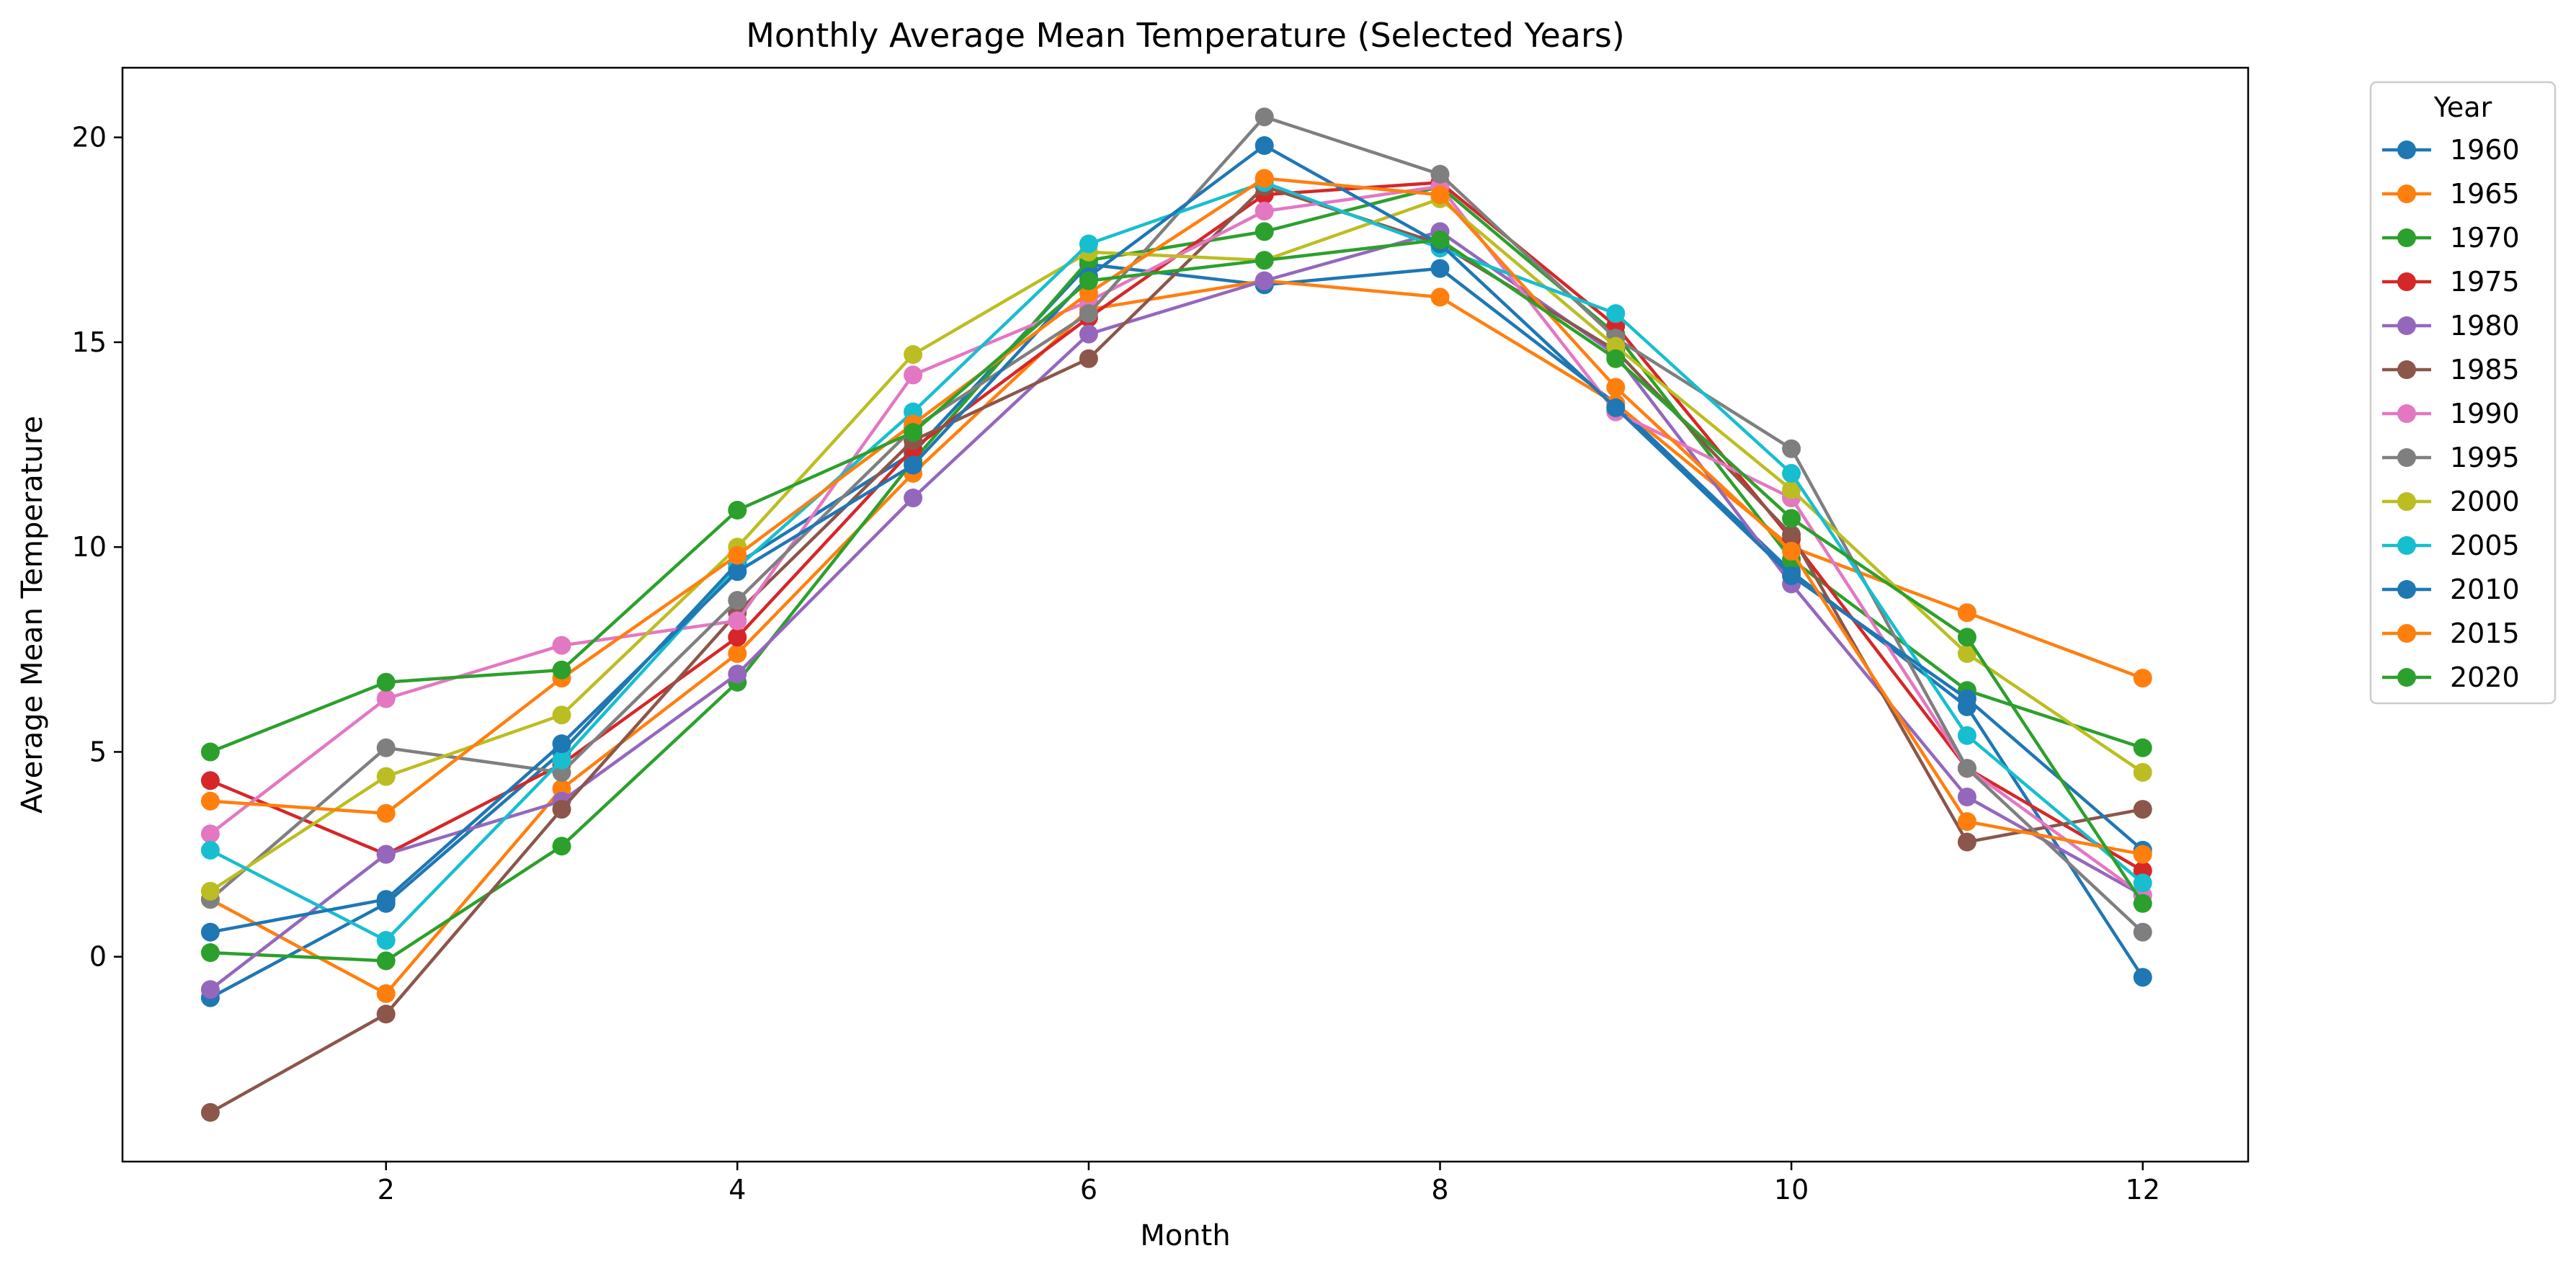  I want to click on legend-item-1980: 1980, so click(2451, 326).